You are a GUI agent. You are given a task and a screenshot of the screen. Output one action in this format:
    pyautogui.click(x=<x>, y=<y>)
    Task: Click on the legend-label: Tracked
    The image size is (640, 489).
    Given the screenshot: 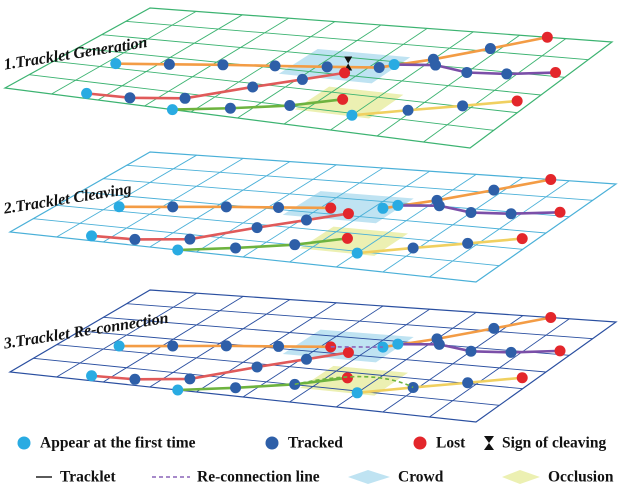 What is the action you would take?
    pyautogui.click(x=315, y=443)
    